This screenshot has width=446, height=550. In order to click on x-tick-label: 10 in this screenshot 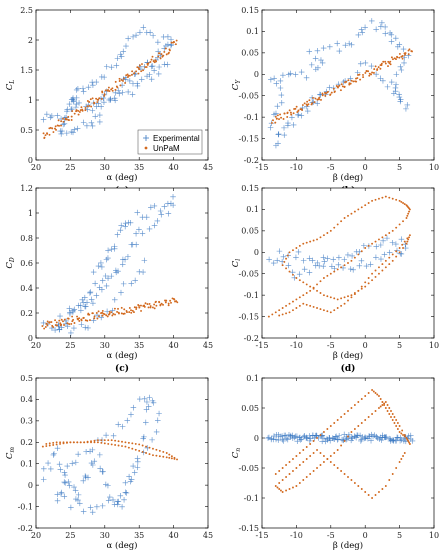, I will do `click(434, 345)`.